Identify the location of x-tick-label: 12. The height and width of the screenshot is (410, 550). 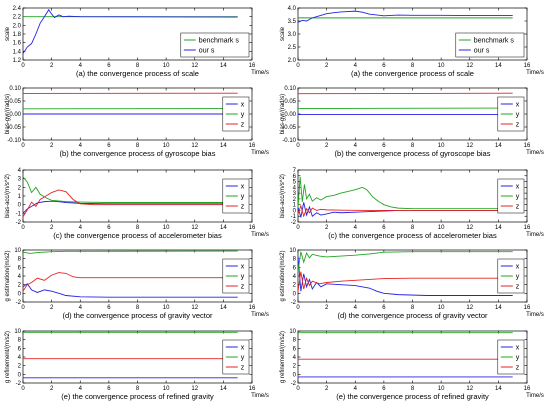
(469, 308).